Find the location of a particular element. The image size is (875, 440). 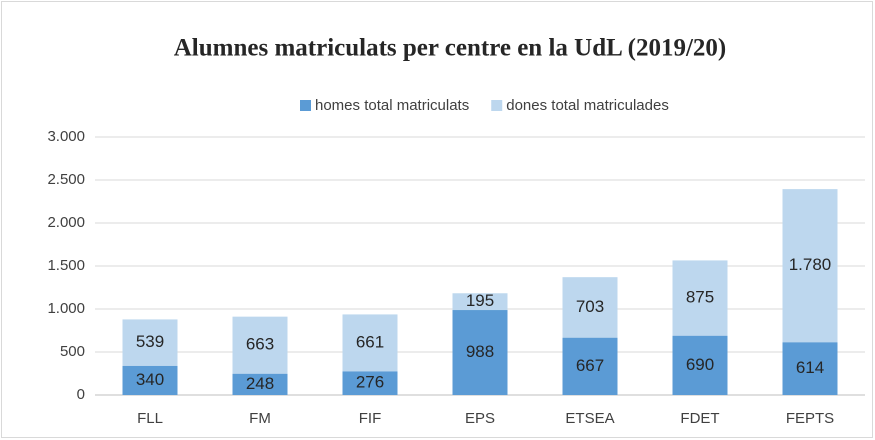

data-label: 667 is located at coordinates (590, 365).